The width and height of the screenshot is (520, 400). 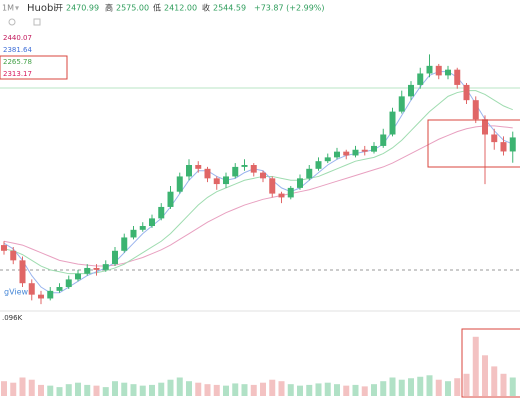 I want to click on header-low: 2412.00, so click(x=180, y=8).